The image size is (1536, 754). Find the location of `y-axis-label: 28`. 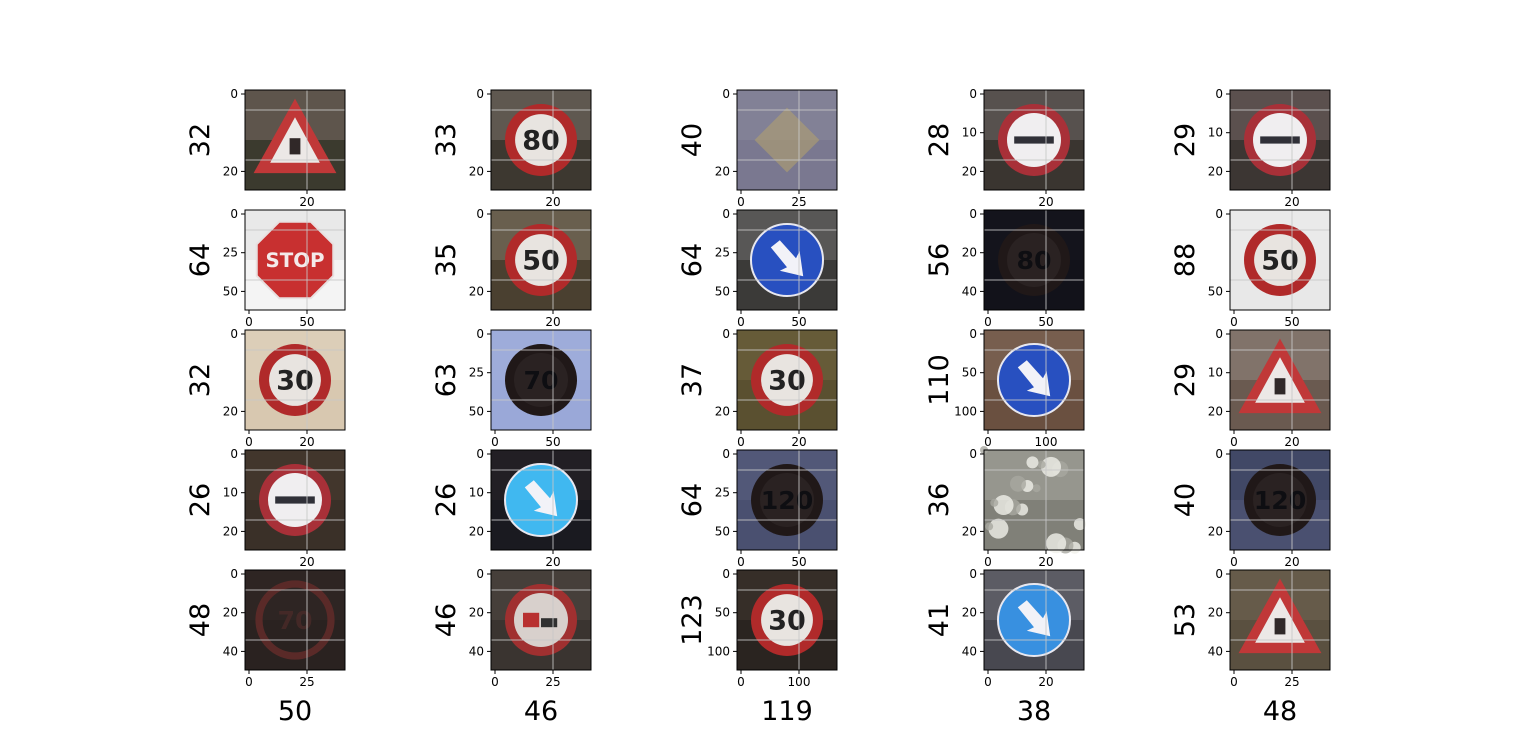

y-axis-label: 28 is located at coordinates (939, 140).